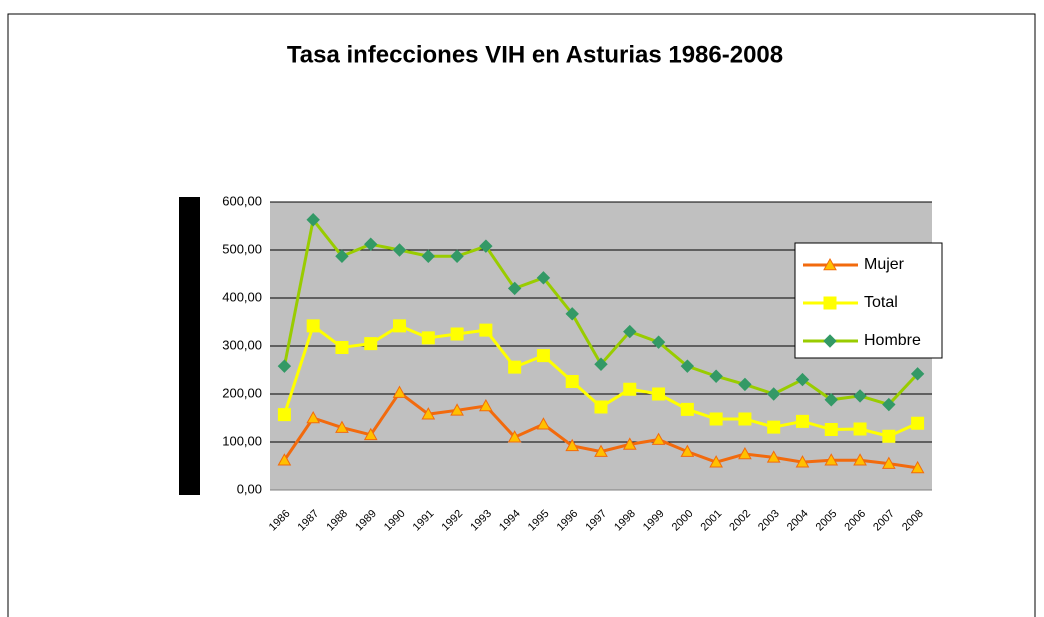 The image size is (1044, 617). What do you see at coordinates (827, 521) in the screenshot?
I see `x-tick-label: 2005` at bounding box center [827, 521].